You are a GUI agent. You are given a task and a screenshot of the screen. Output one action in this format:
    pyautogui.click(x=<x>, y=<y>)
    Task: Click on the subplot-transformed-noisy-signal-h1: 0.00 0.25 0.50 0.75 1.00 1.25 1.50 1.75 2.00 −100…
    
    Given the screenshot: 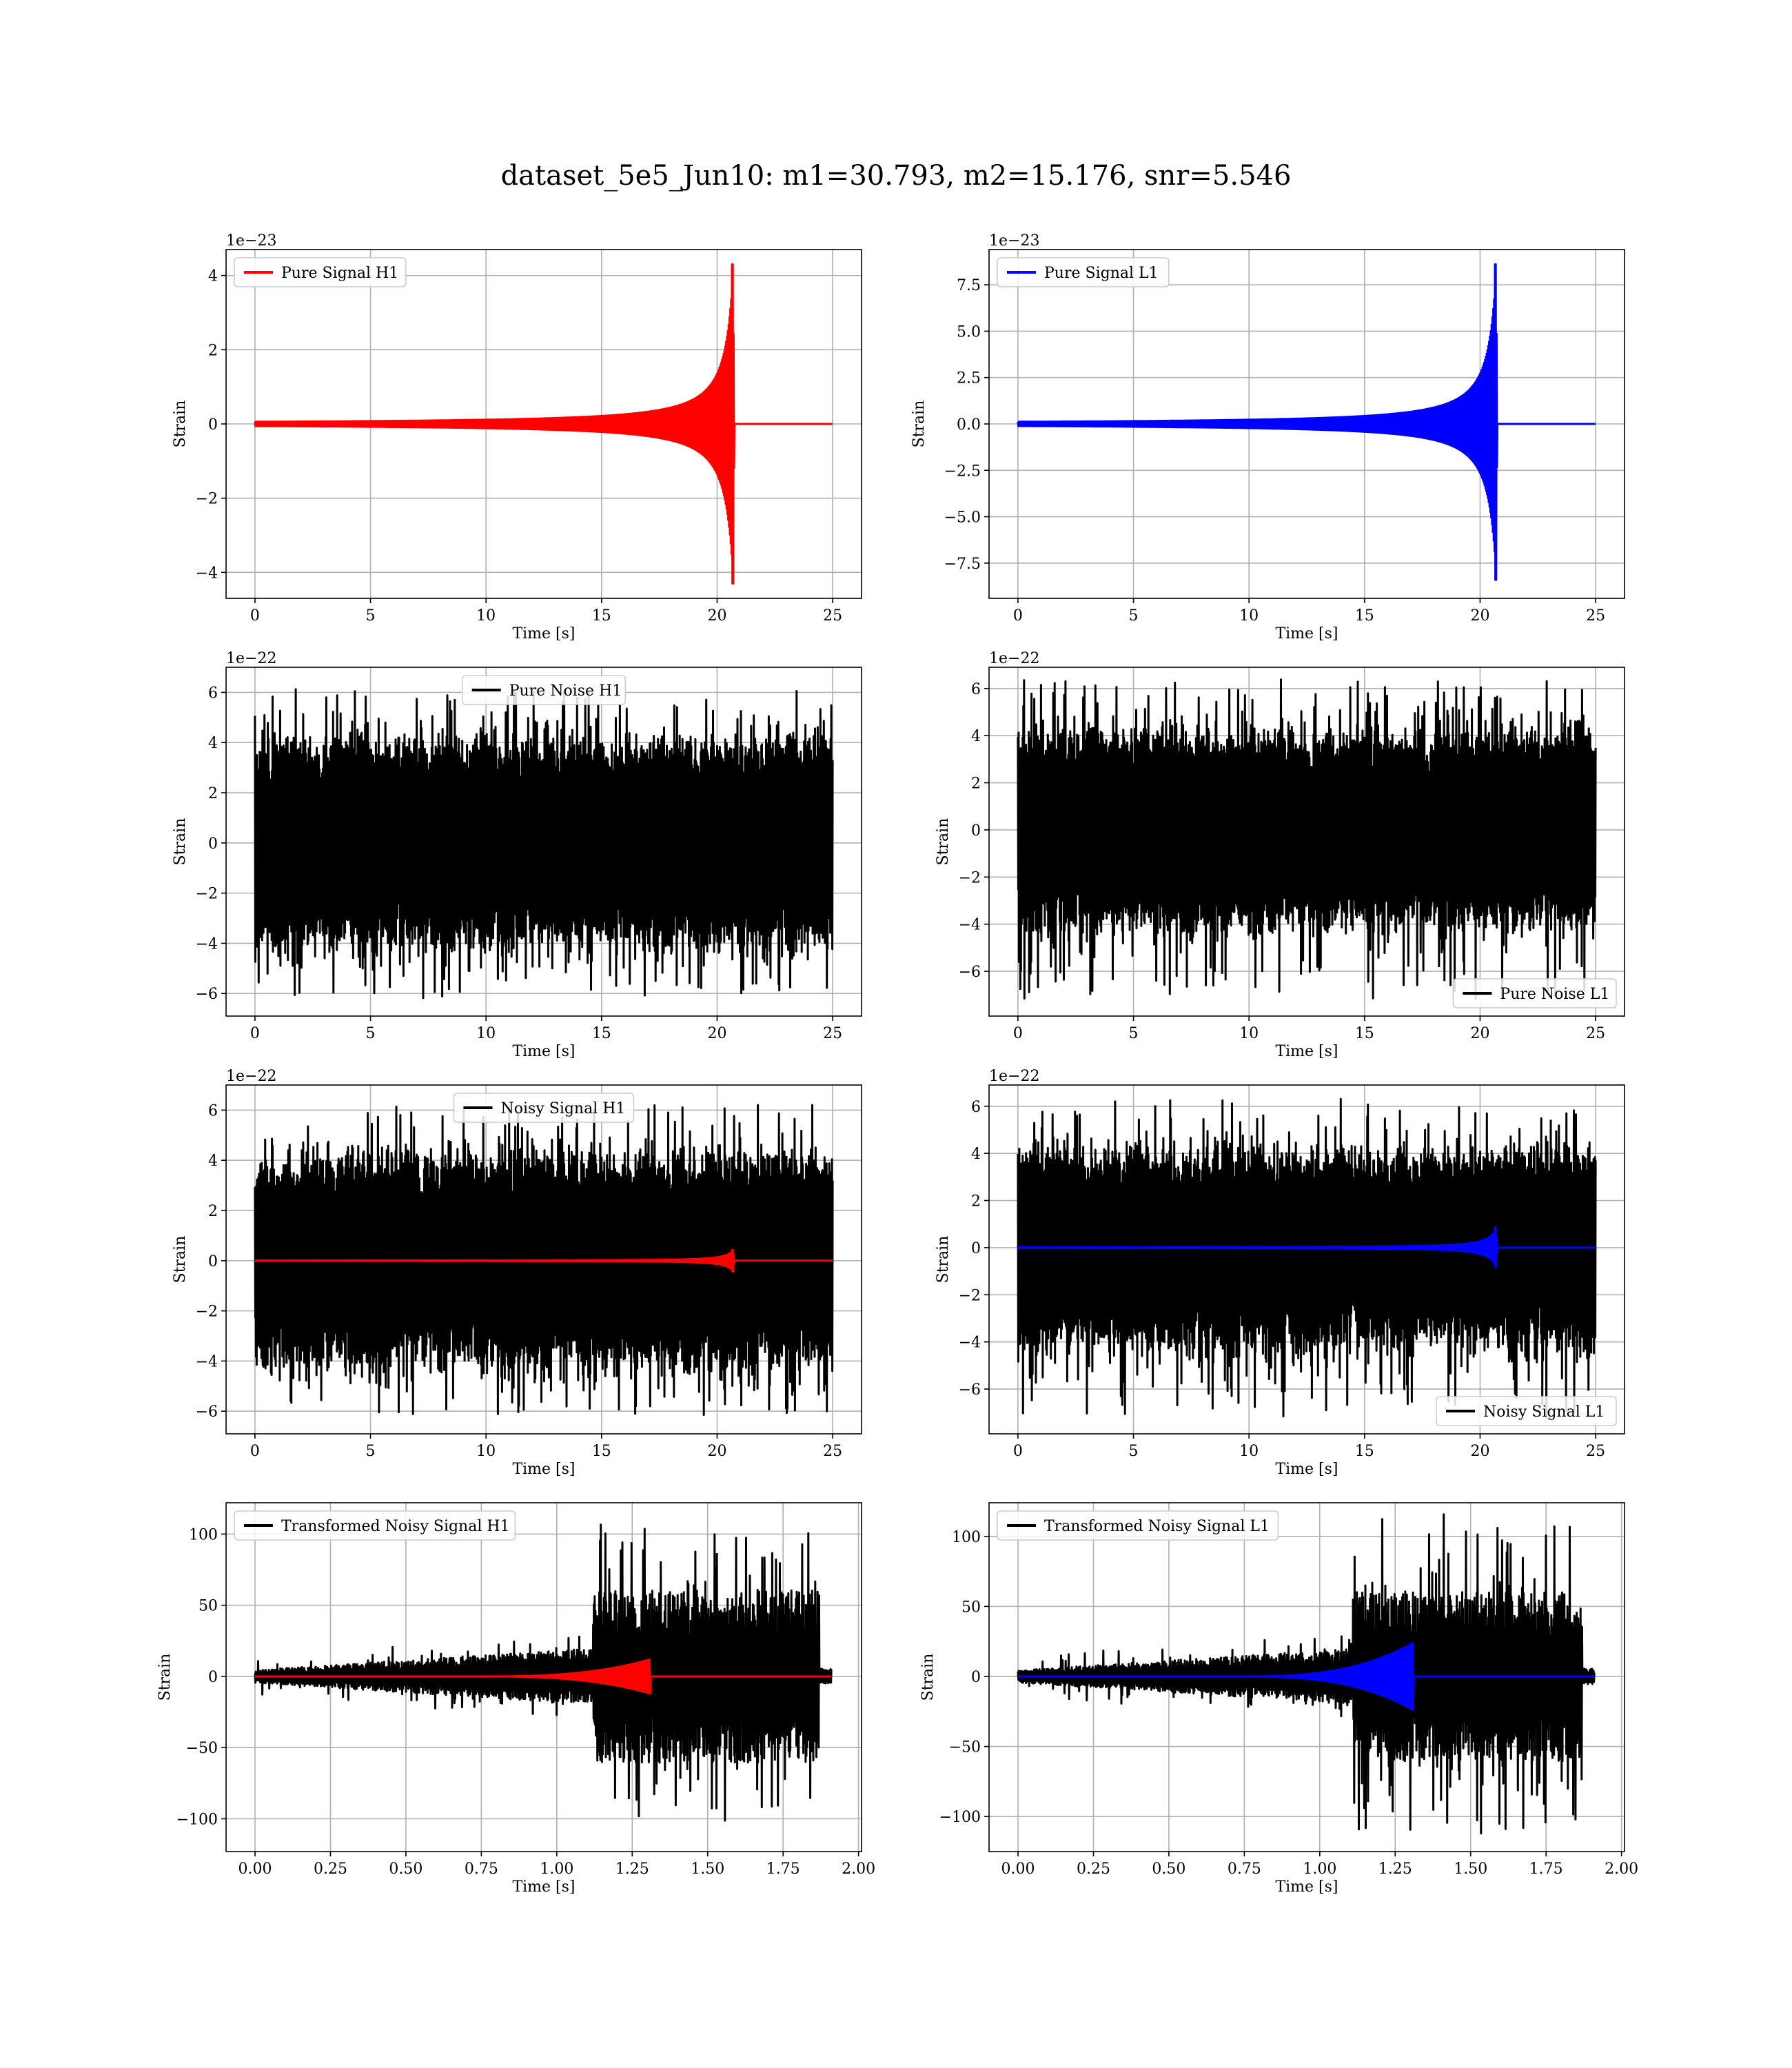 What is the action you would take?
    pyautogui.click(x=516, y=1699)
    